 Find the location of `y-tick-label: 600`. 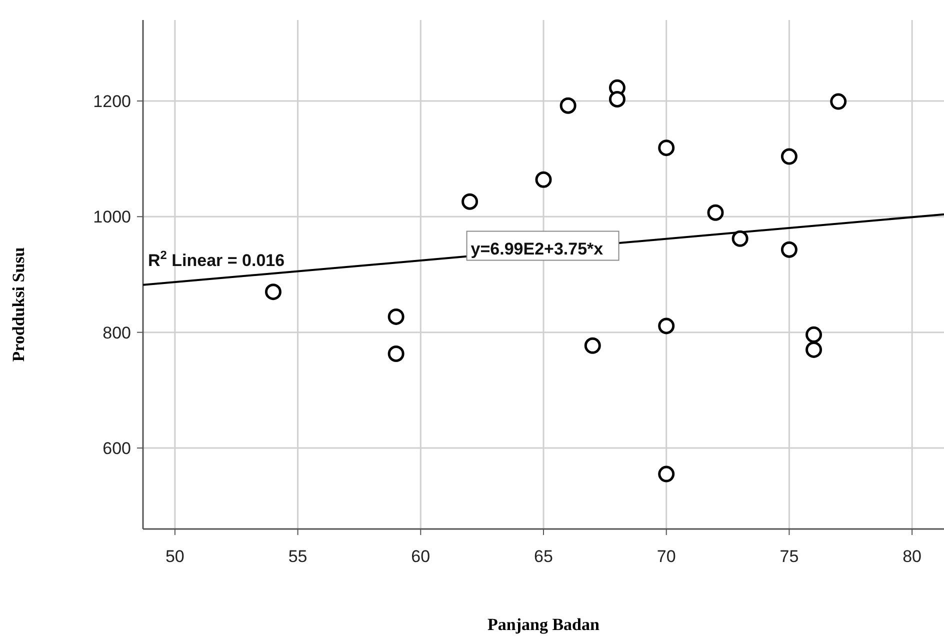

y-tick-label: 600 is located at coordinates (116, 448).